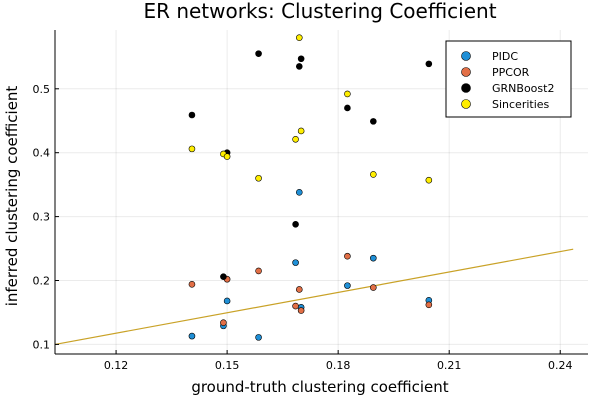 The width and height of the screenshot is (600, 400). What do you see at coordinates (319, 11) in the screenshot?
I see `chart-title: ER networks: Clustering Coefficient` at bounding box center [319, 11].